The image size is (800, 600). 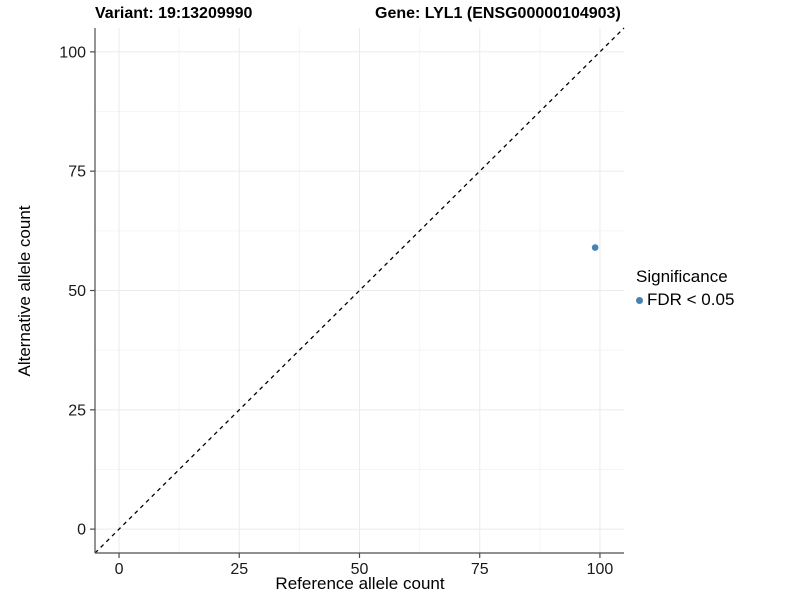 What do you see at coordinates (682, 276) in the screenshot?
I see `legend-title: Significance` at bounding box center [682, 276].